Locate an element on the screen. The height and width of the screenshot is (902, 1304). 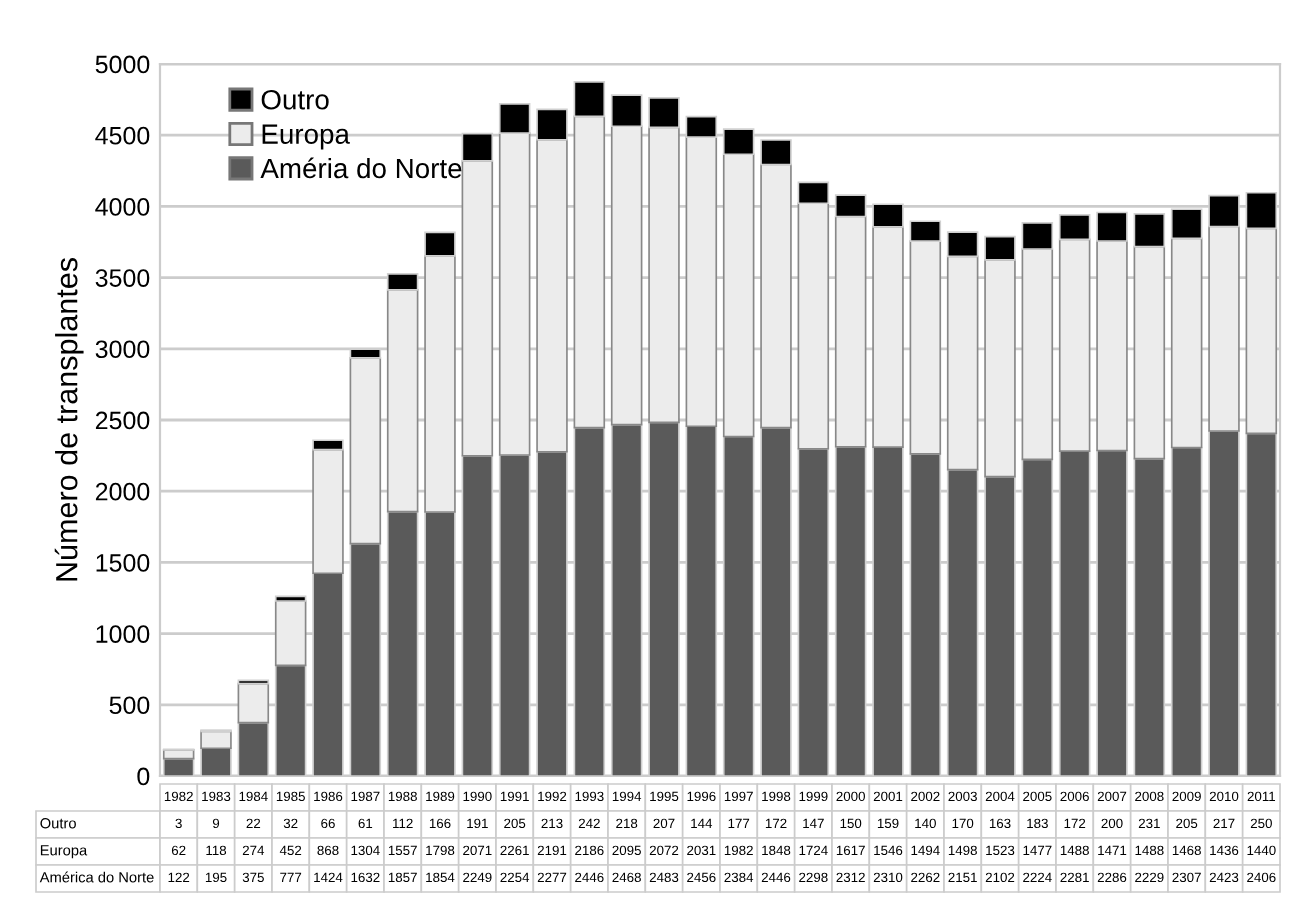
y-tick-label: 500 is located at coordinates (129, 705).